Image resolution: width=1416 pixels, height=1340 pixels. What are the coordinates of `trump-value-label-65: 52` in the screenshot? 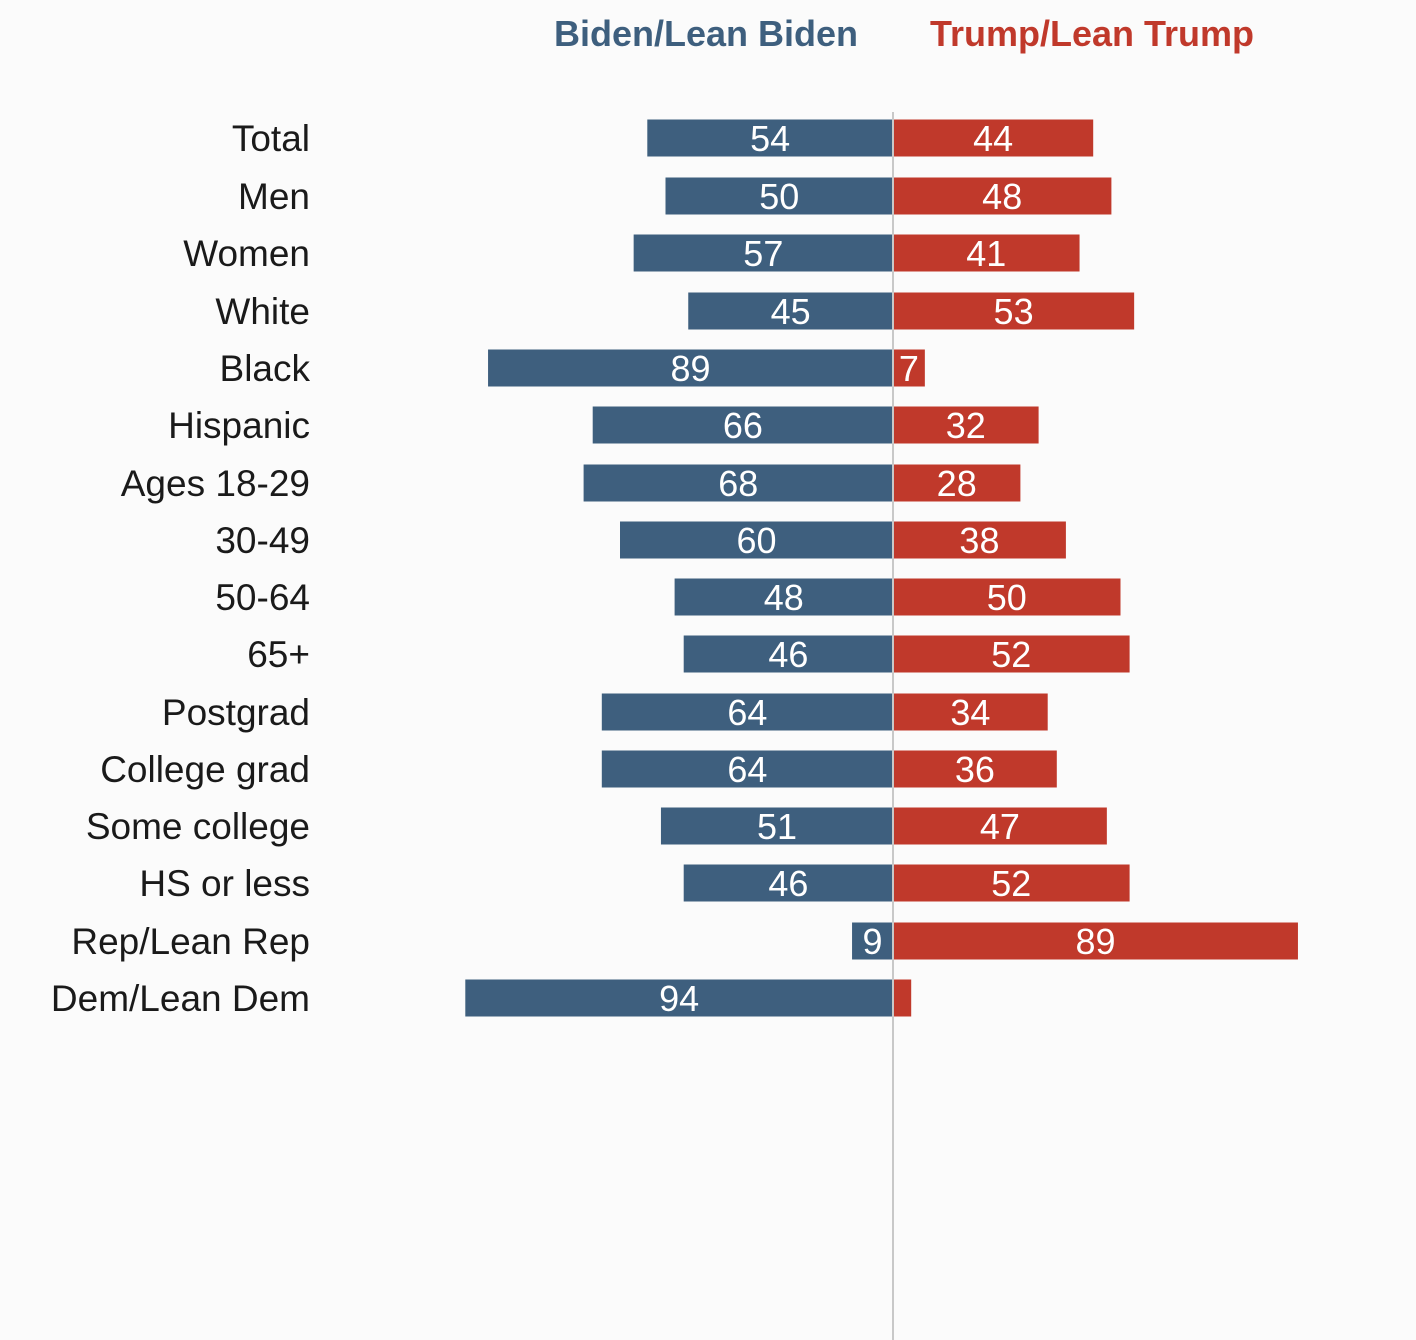 It's located at (1011, 654).